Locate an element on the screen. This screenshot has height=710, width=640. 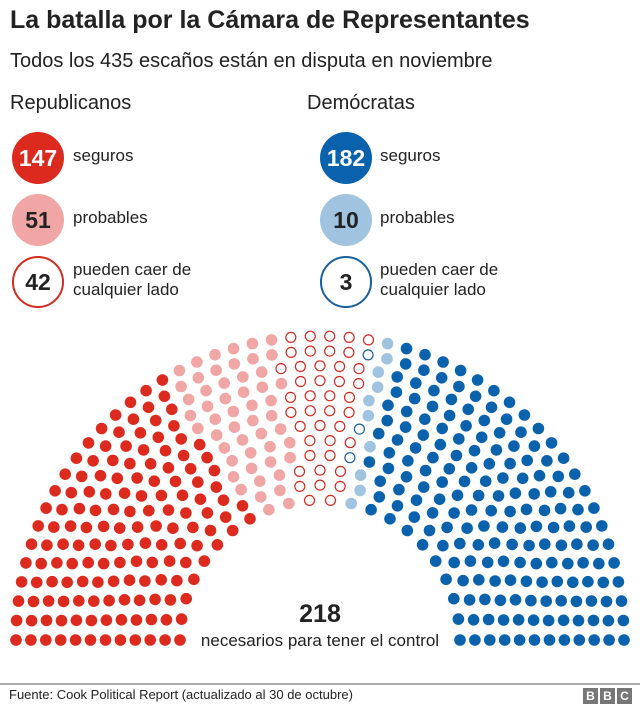
dem-likely-count: 10 is located at coordinates (346, 220).